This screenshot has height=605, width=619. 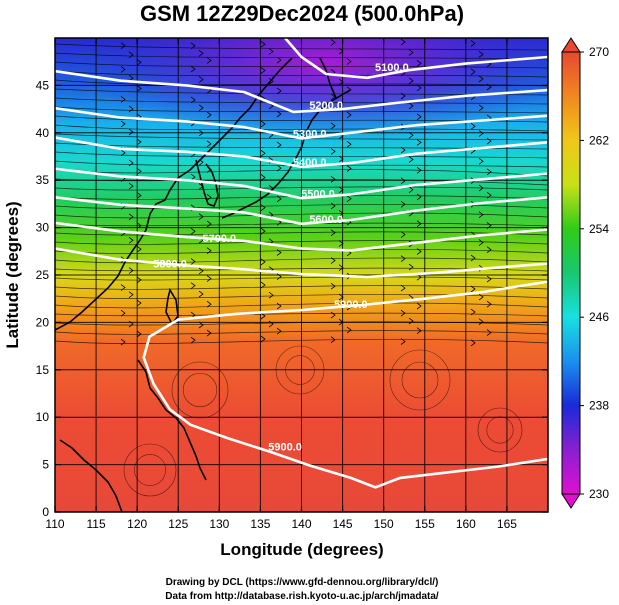 I want to click on x-tick-label-115: 115, so click(x=96, y=524).